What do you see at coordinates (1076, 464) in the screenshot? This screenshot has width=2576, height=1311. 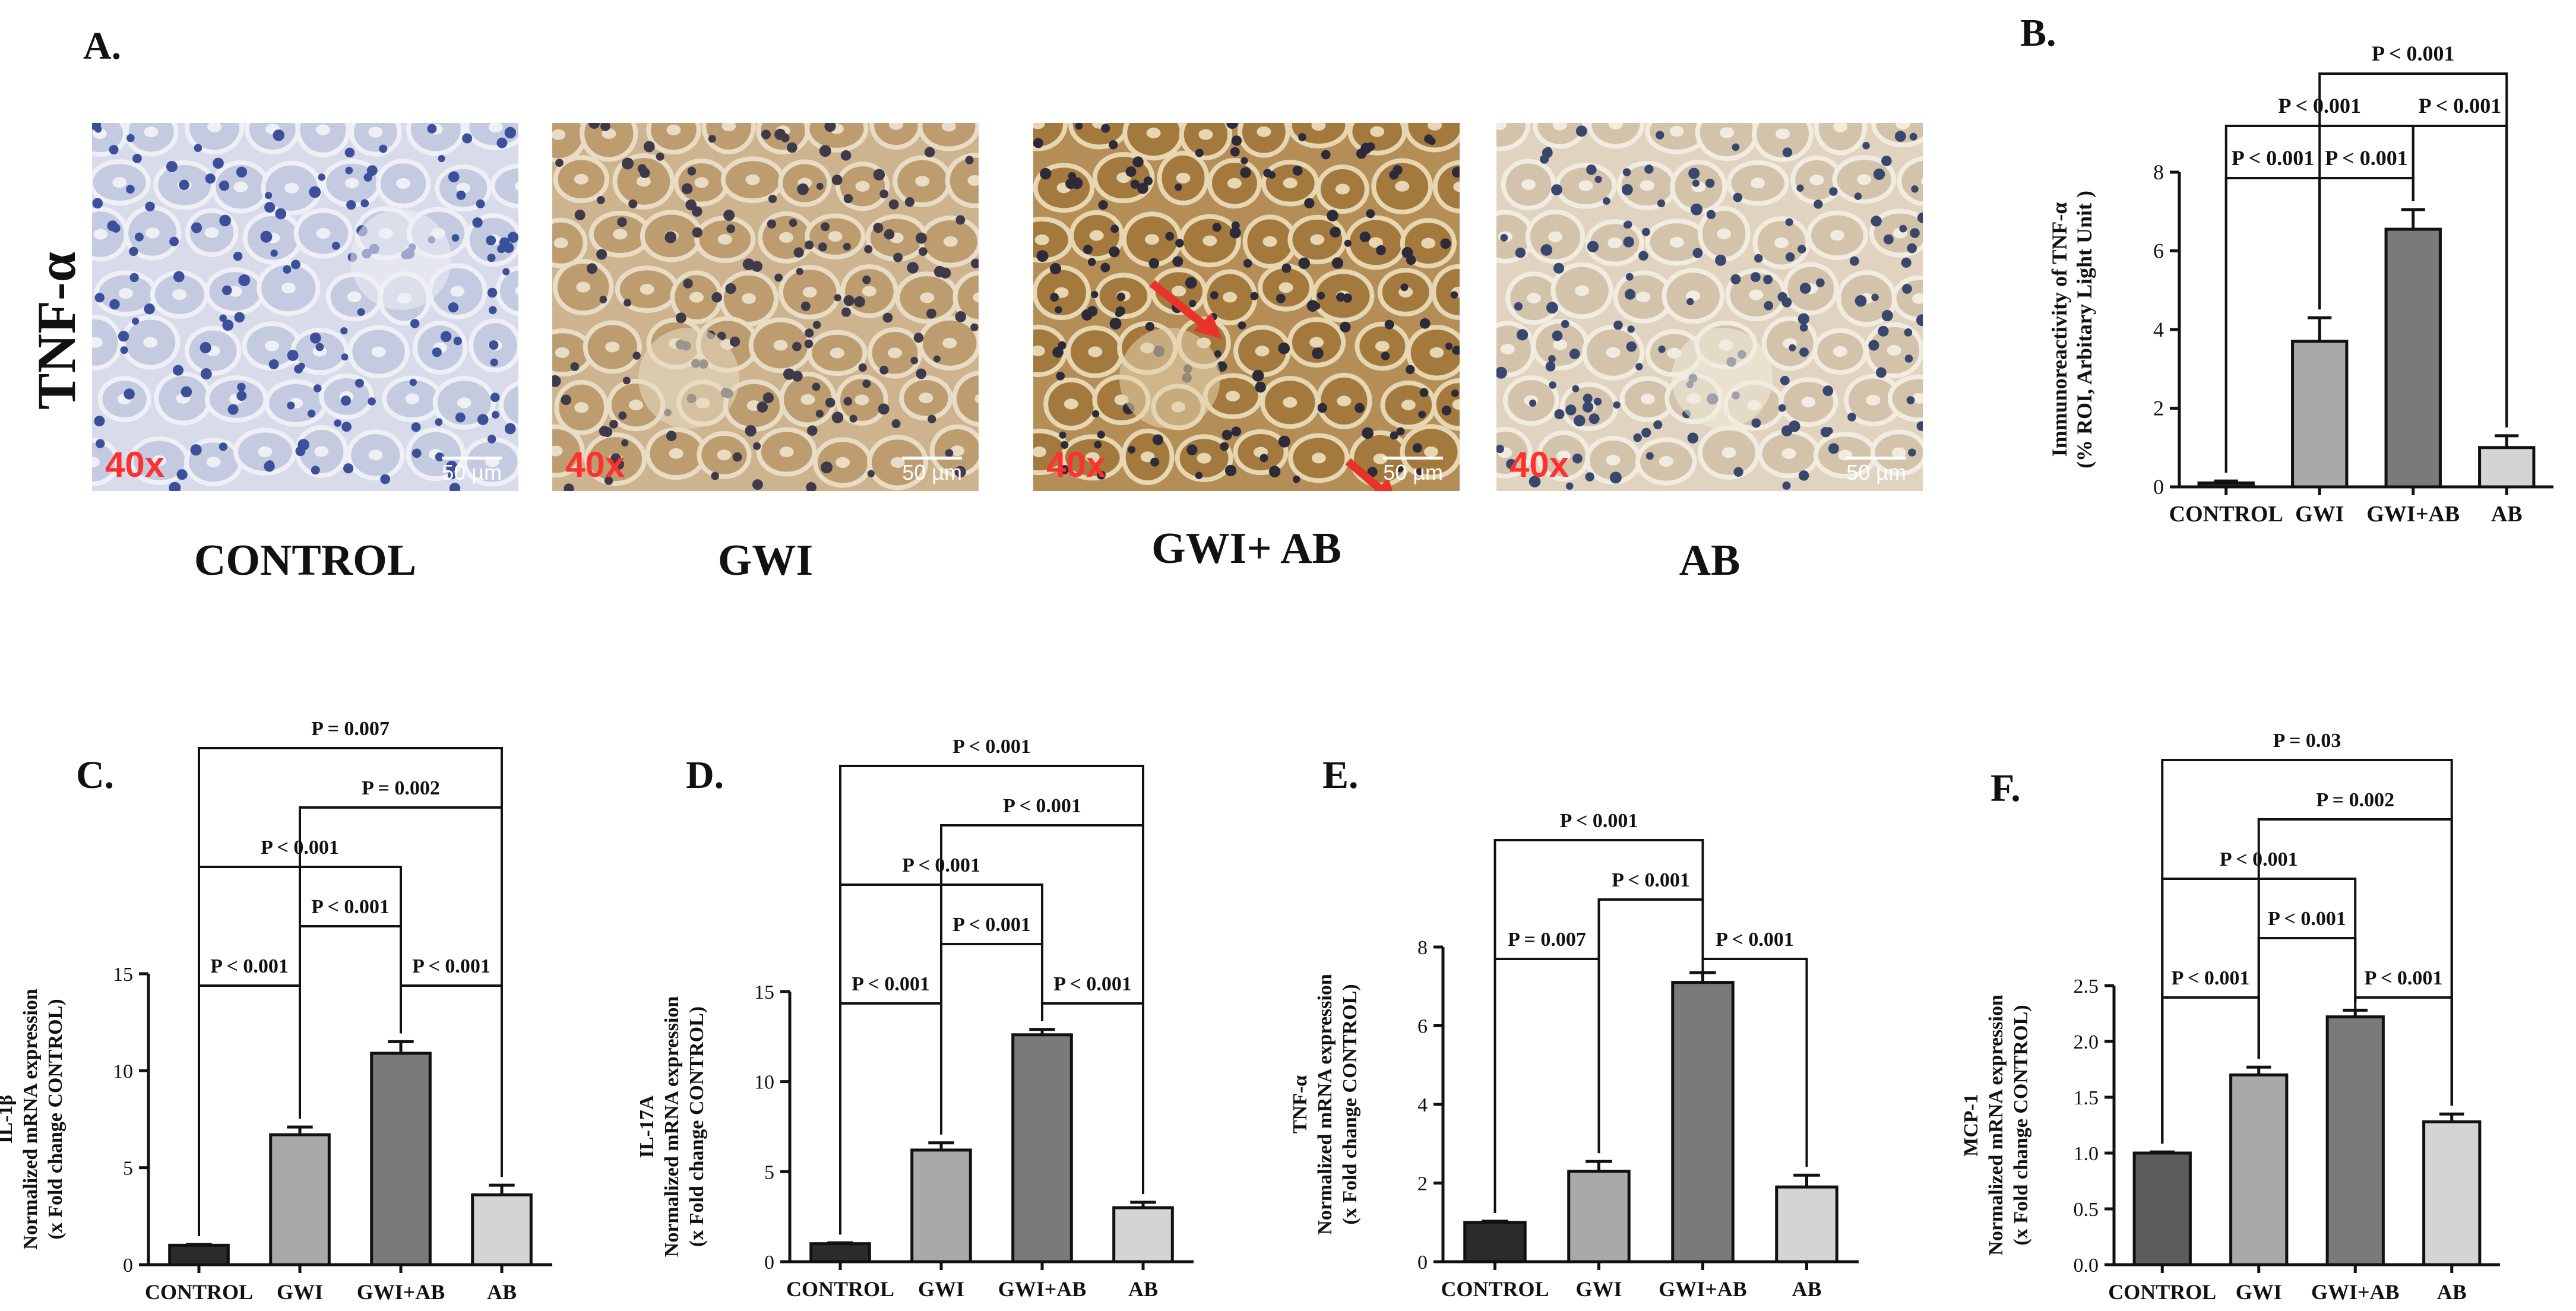 I see `magnification-label: 40x` at bounding box center [1076, 464].